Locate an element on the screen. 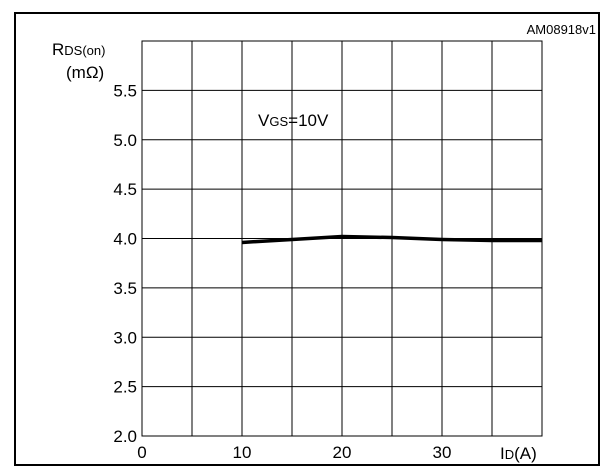  y-tick-label: 3.0 is located at coordinates (125, 337).